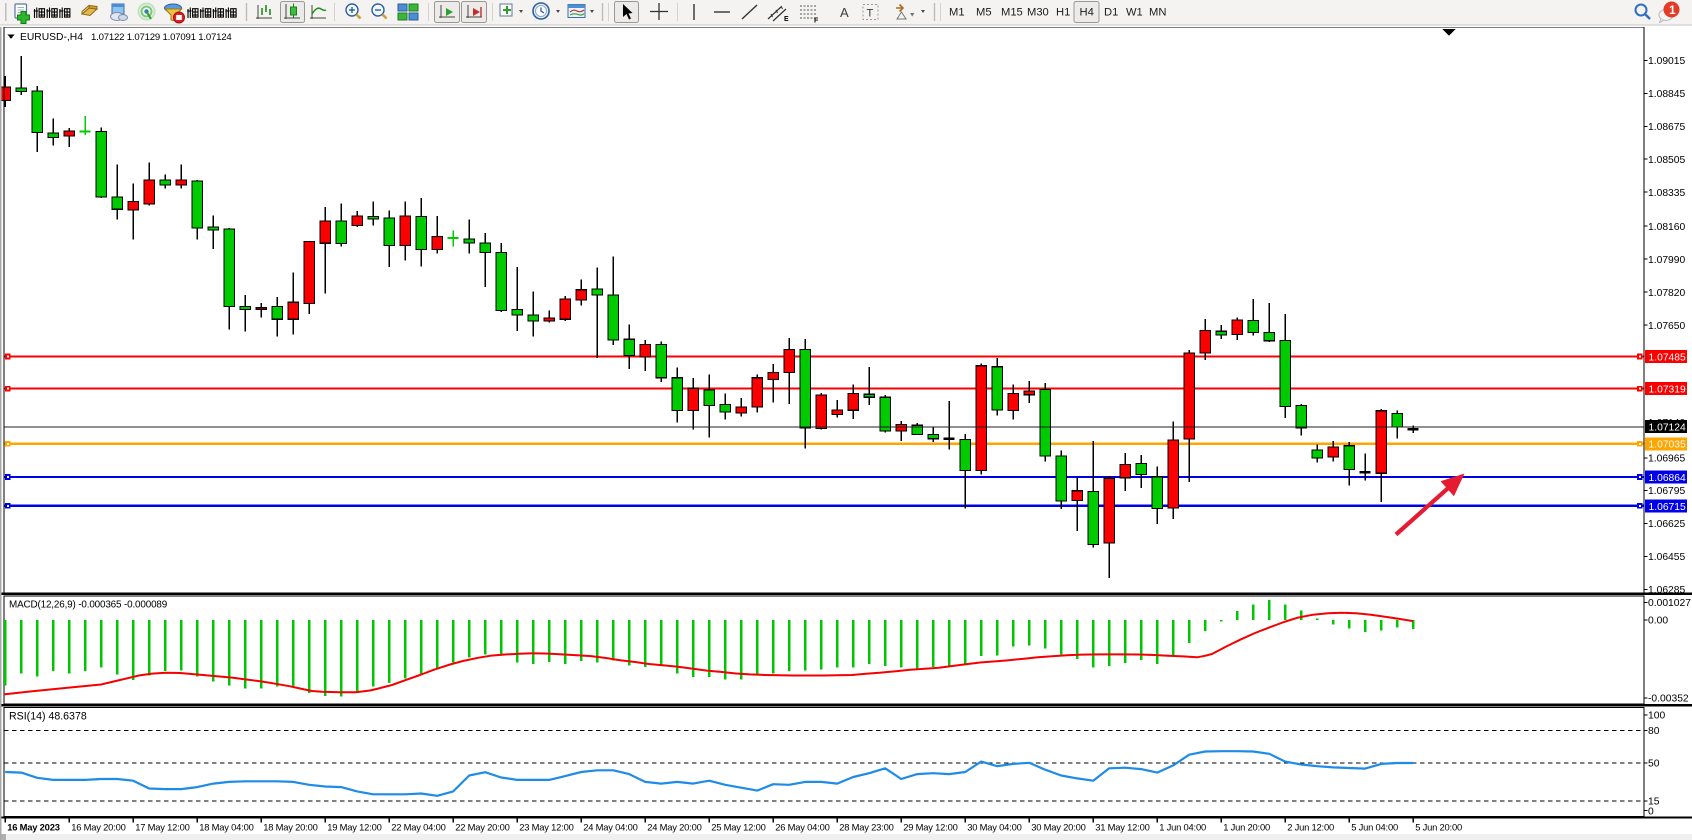  What do you see at coordinates (1654, 802) in the screenshot?
I see `svg-text: 15` at bounding box center [1654, 802].